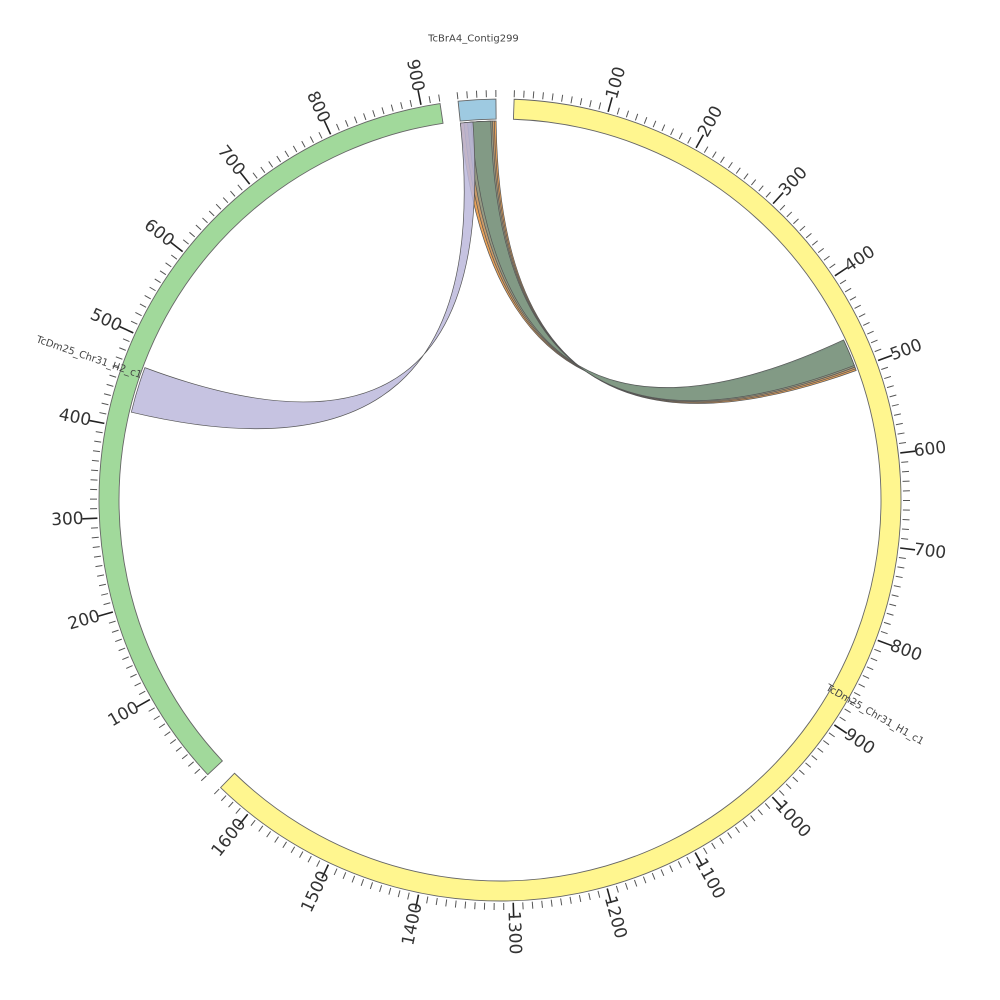 This screenshot has width=1000, height=1000. Describe the element at coordinates (67, 519) in the screenshot. I see `tick-label: 300` at that location.